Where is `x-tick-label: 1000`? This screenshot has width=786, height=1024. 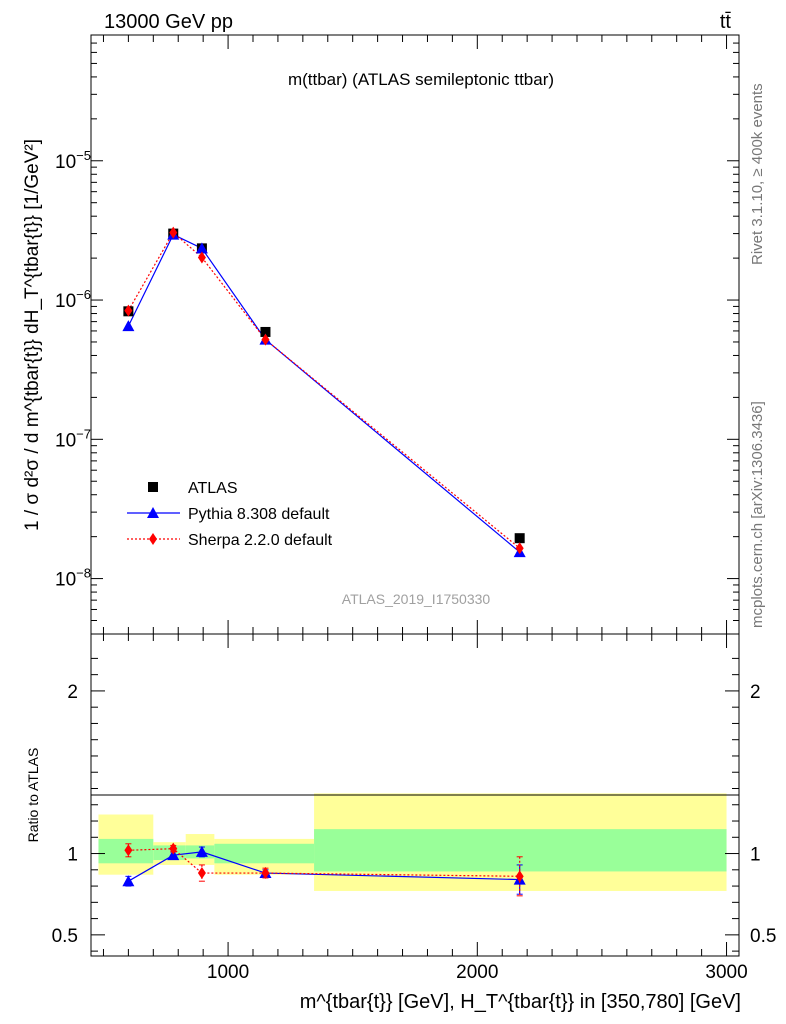 x-tick-label: 1000 is located at coordinates (228, 972).